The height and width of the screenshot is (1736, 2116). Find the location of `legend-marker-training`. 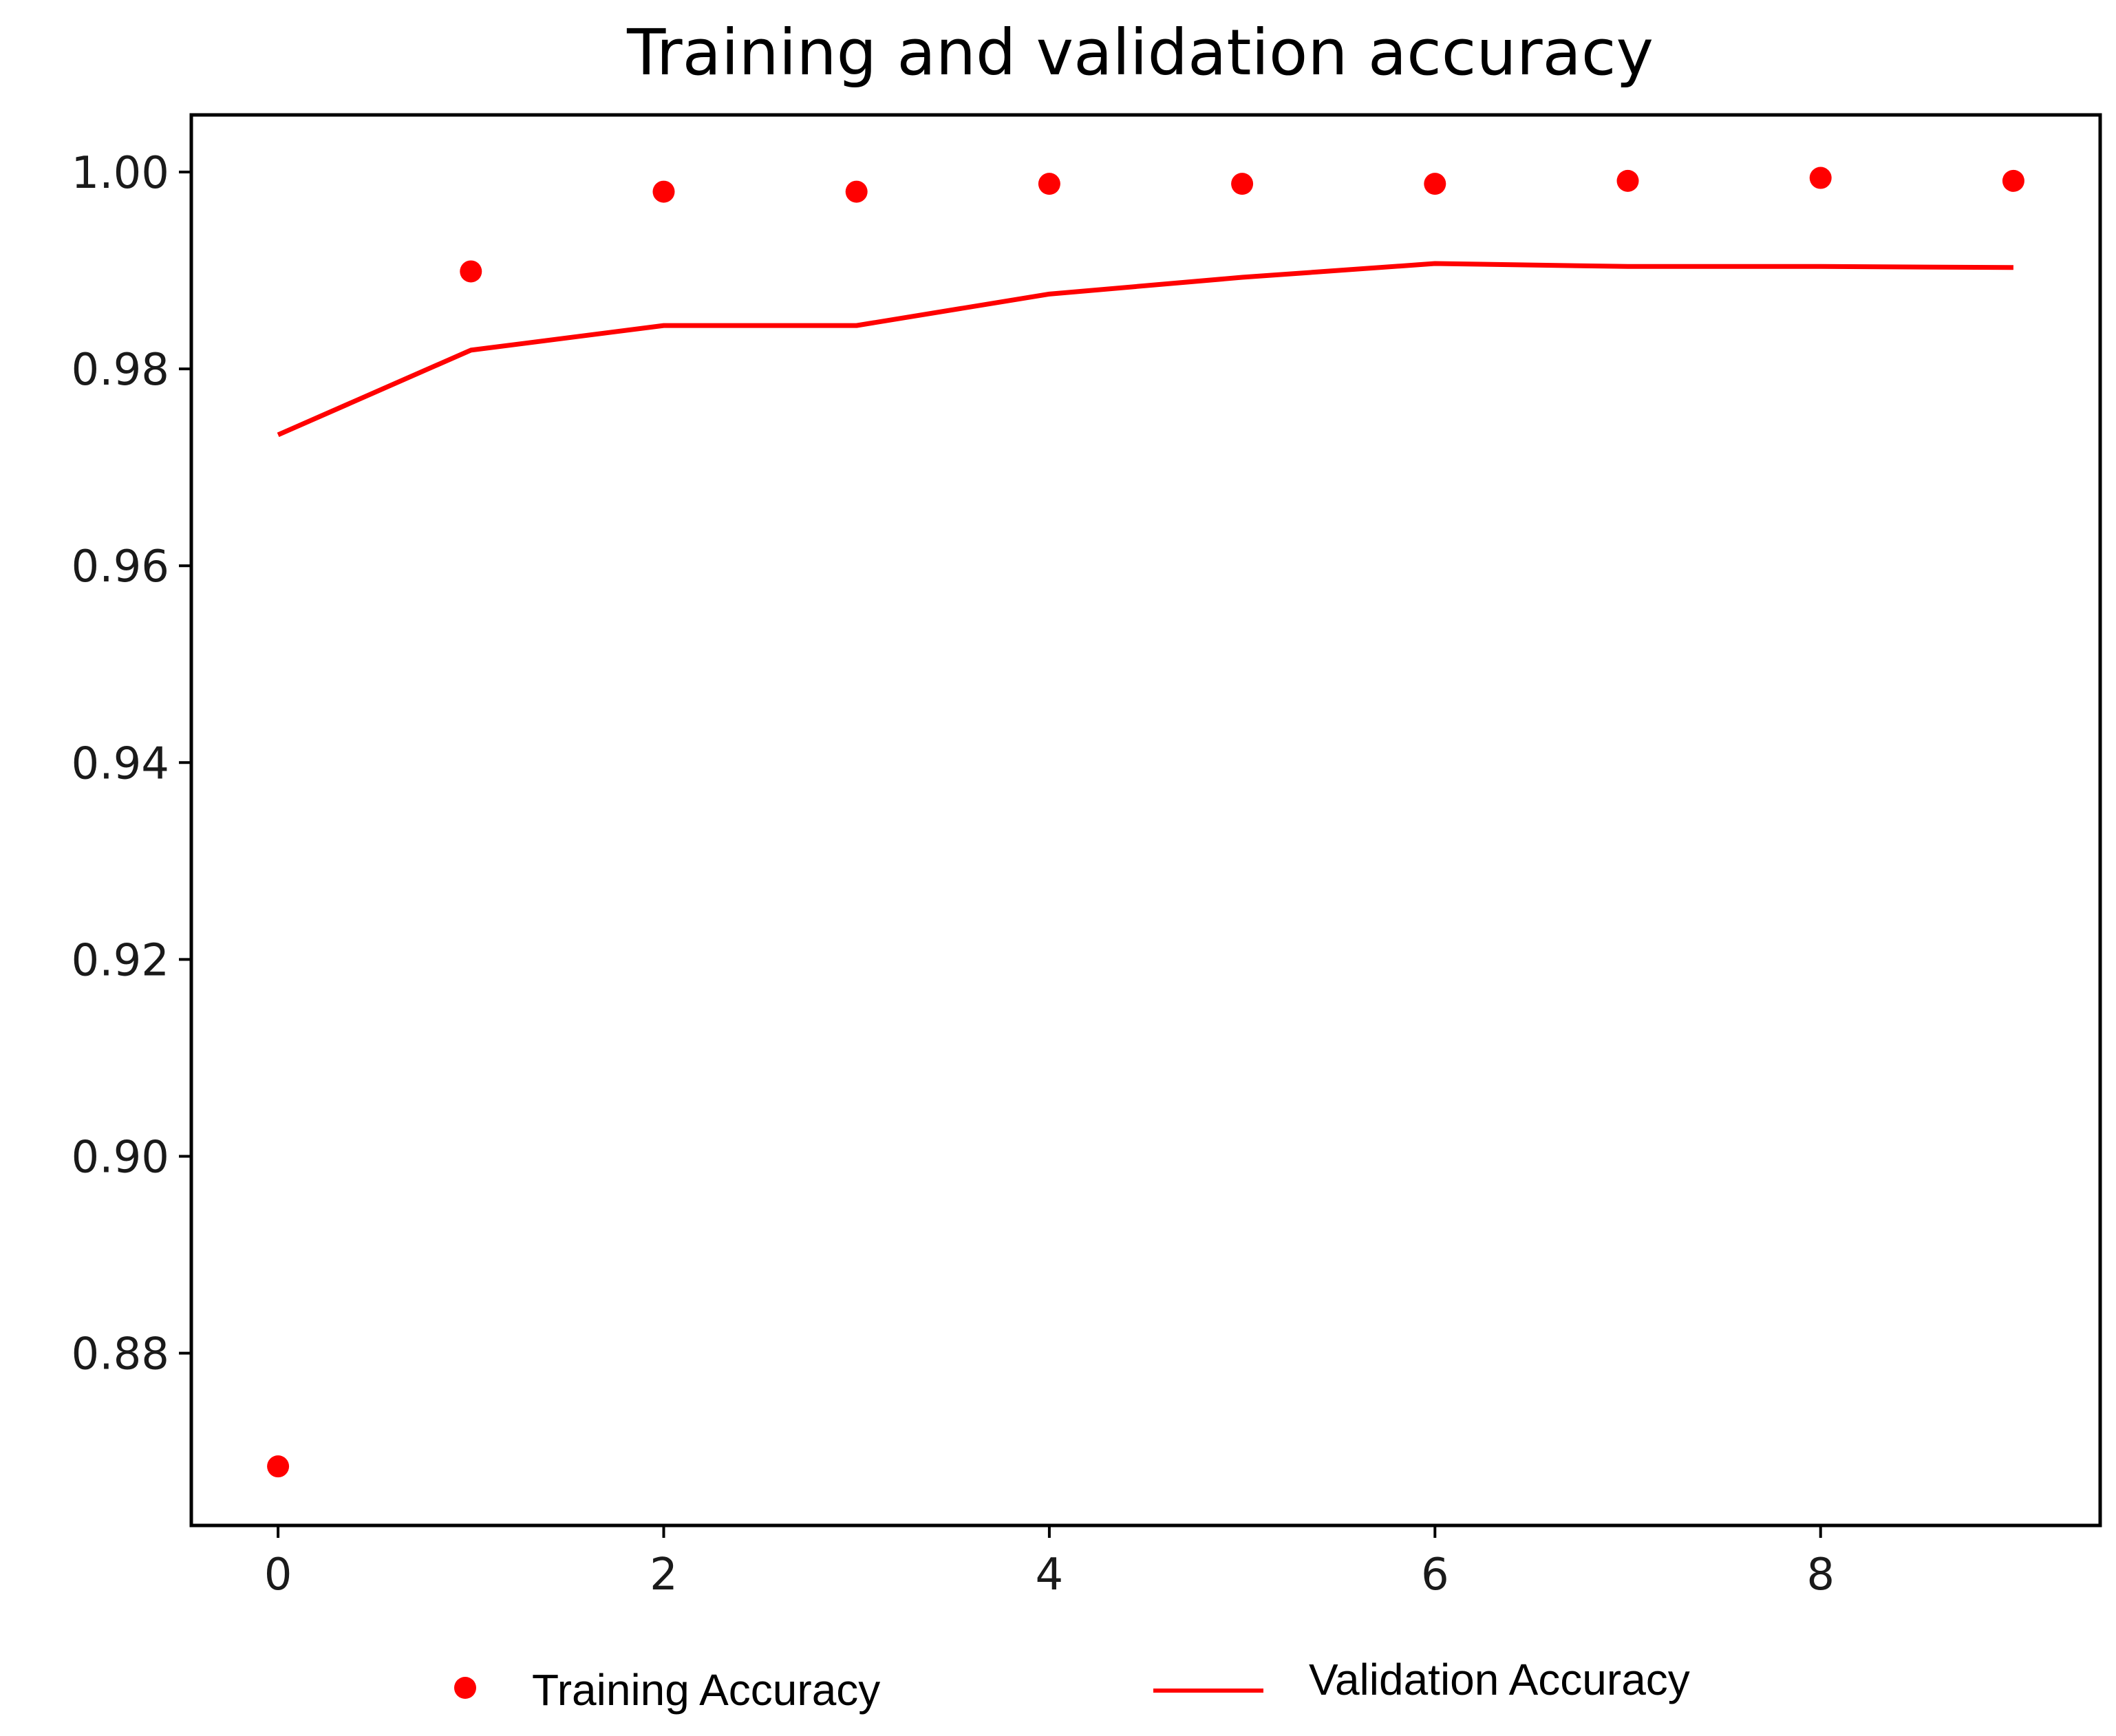

legend-marker-training is located at coordinates (465, 1688).